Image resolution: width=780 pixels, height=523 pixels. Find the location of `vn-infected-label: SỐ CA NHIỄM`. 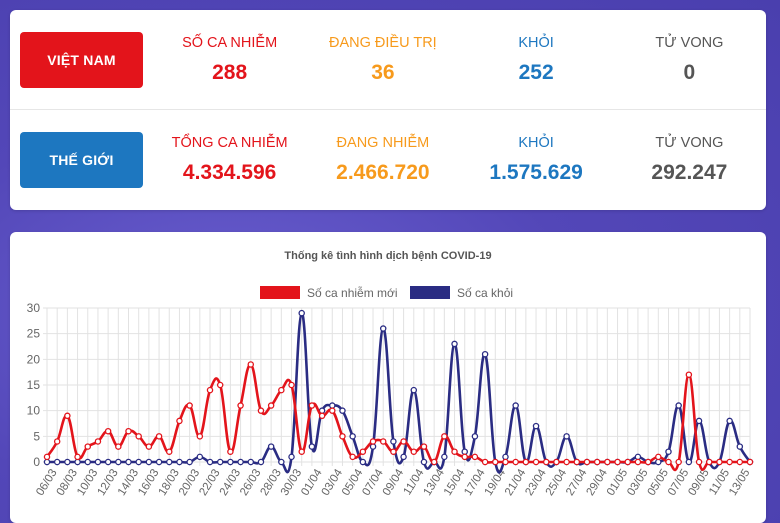

vn-infected-label: SỐ CA NHIỄM is located at coordinates (230, 42).